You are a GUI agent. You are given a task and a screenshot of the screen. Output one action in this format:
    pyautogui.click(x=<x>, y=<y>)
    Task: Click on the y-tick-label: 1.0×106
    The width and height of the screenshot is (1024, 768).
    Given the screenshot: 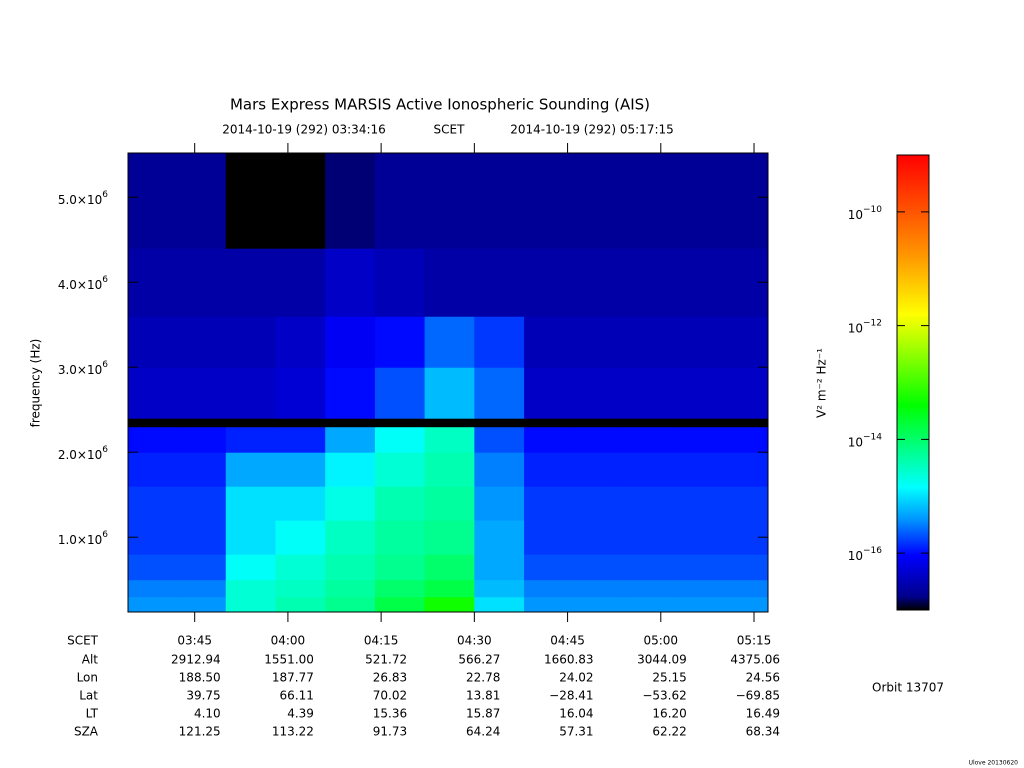 What is the action you would take?
    pyautogui.click(x=83, y=538)
    